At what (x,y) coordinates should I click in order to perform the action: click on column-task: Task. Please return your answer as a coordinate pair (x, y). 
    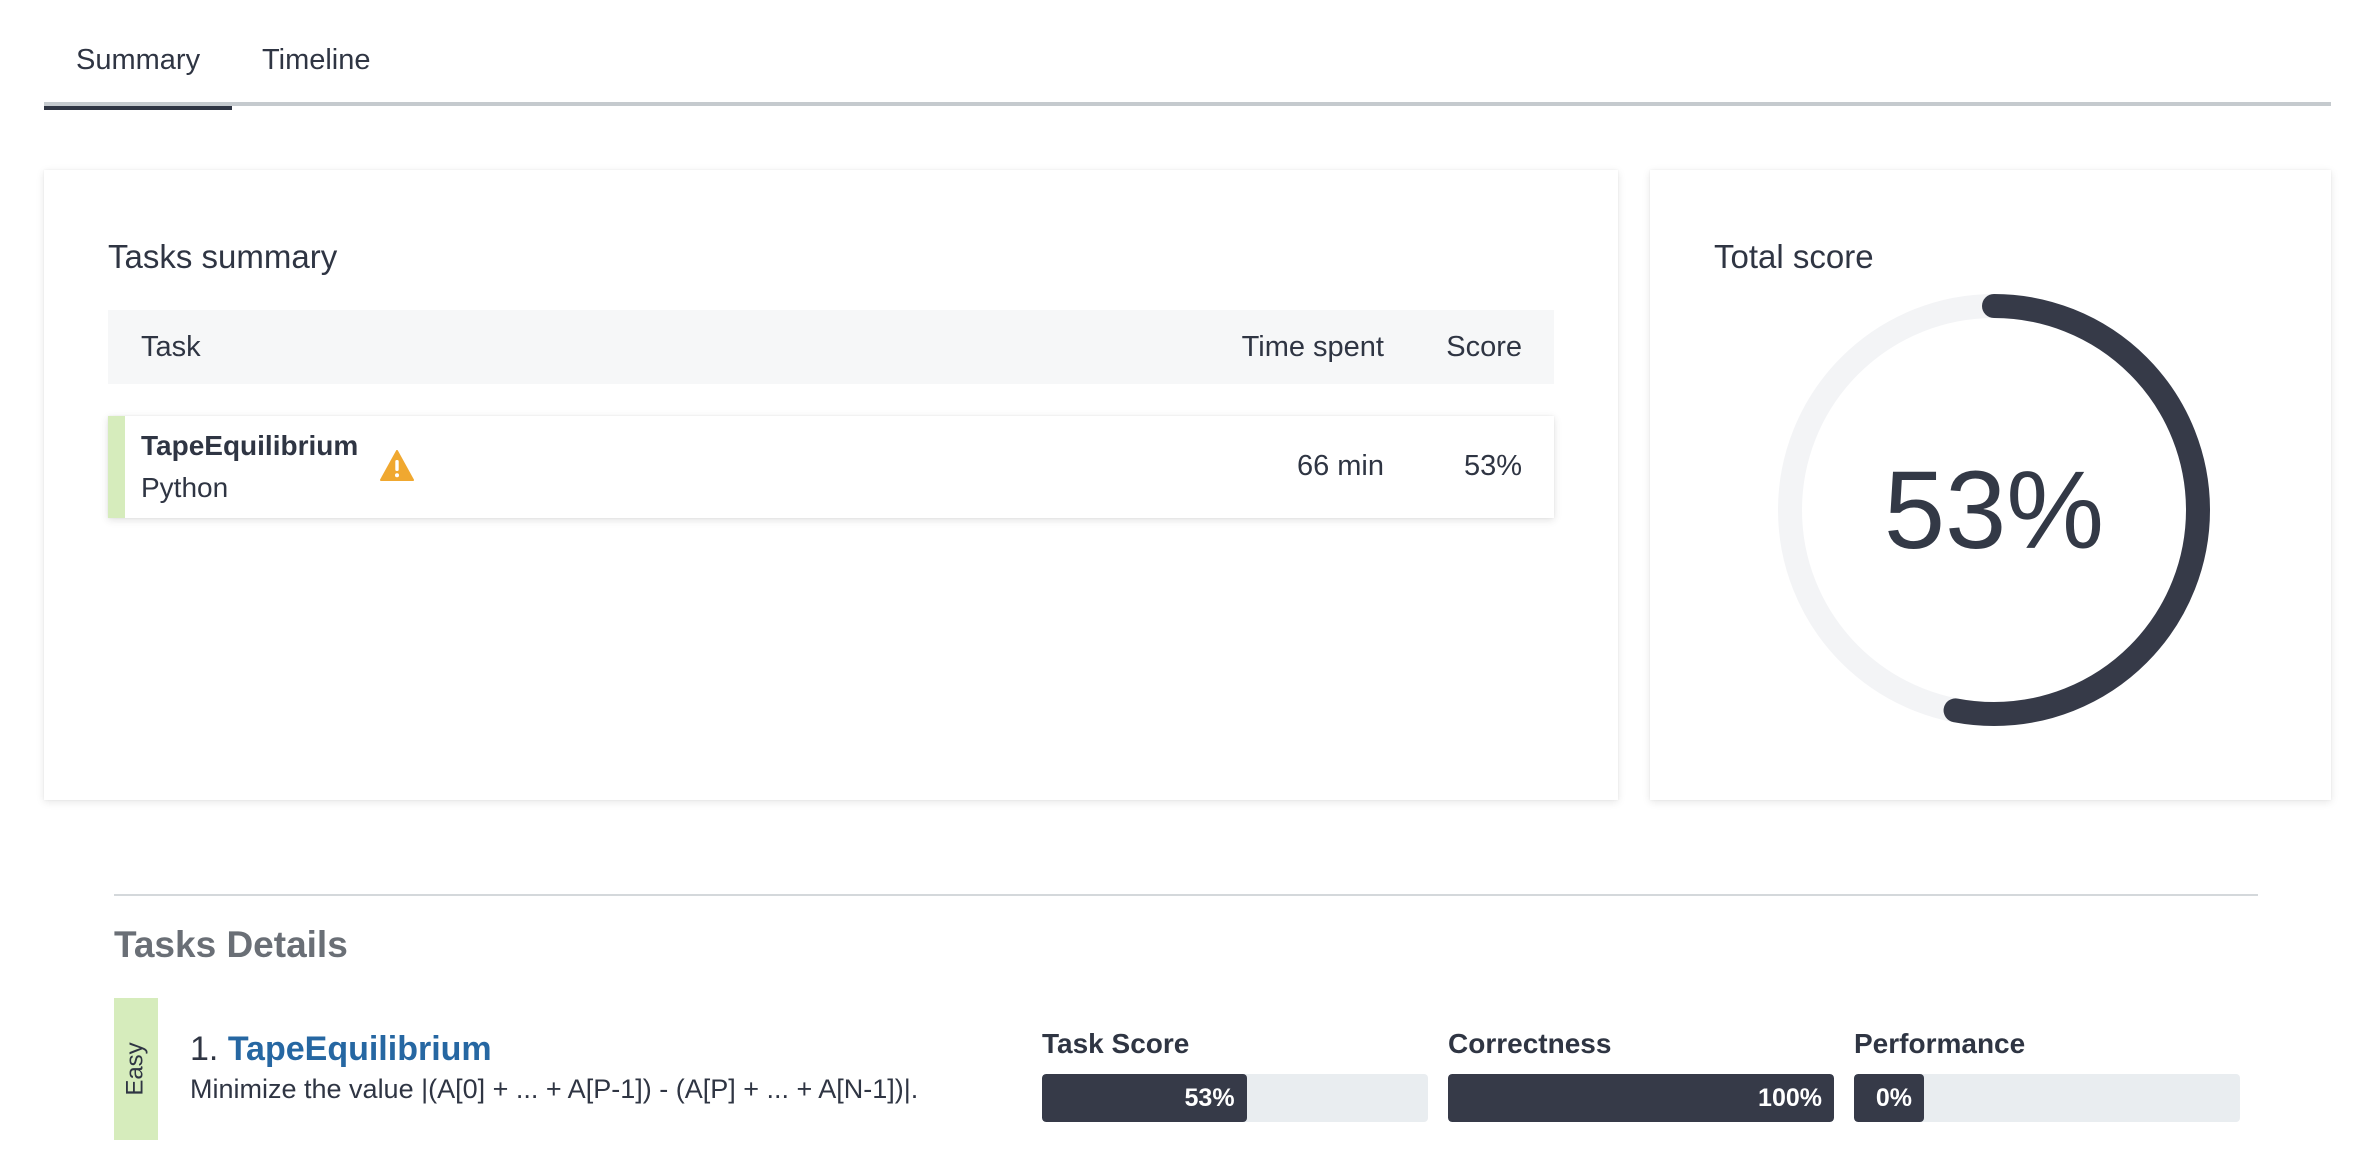
    Looking at the image, I should click on (171, 347).